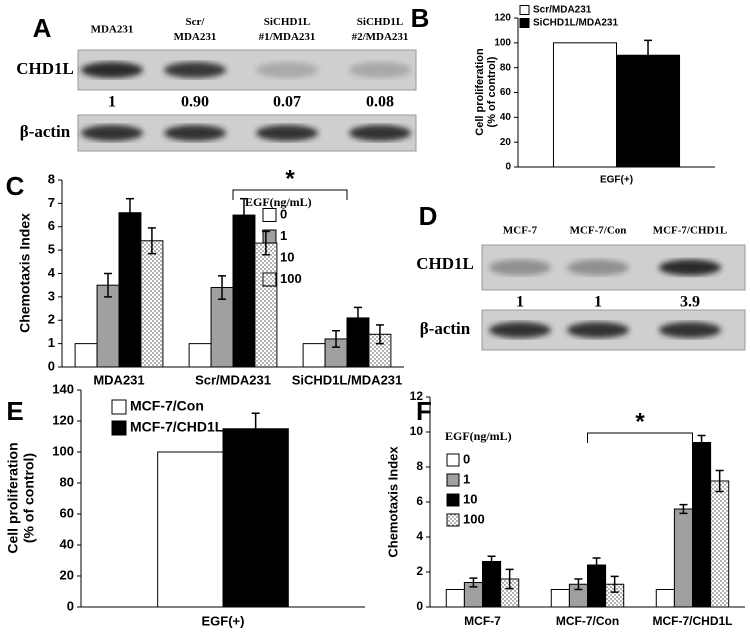 Image resolution: width=750 pixels, height=633 pixels. I want to click on y-tick-label: 8, so click(419, 466).